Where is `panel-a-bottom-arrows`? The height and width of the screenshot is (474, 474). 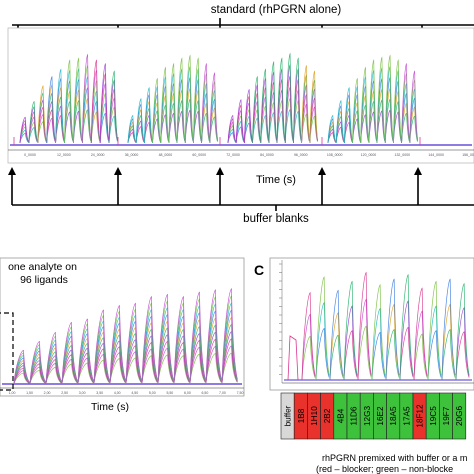
panel-a-bottom-arrows is located at coordinates (215, 186).